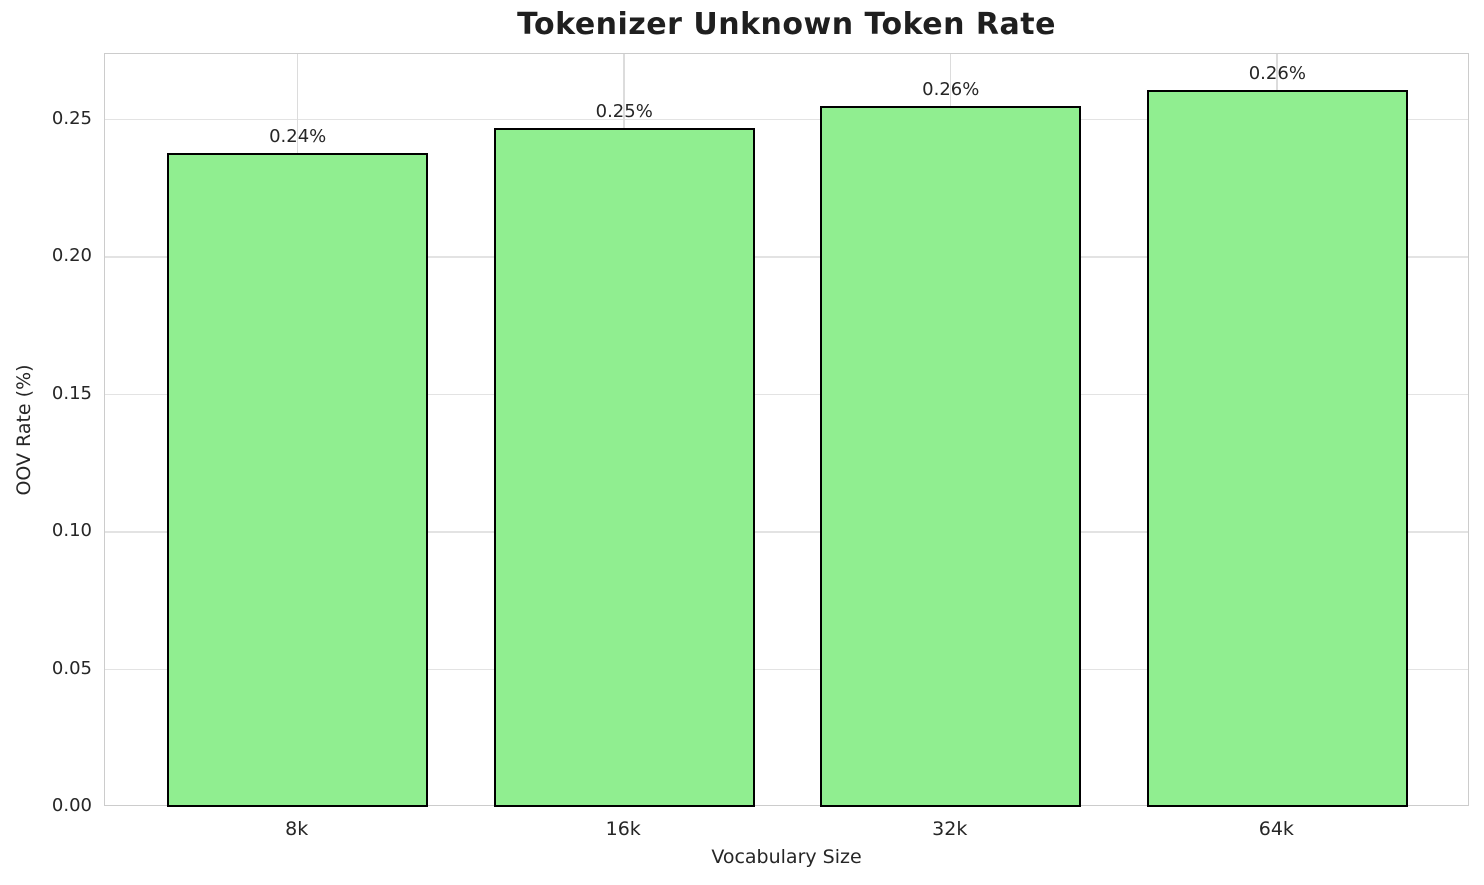 Image resolution: width=1484 pixels, height=885 pixels. Describe the element at coordinates (1276, 829) in the screenshot. I see `x-tick-label: 64k` at that location.